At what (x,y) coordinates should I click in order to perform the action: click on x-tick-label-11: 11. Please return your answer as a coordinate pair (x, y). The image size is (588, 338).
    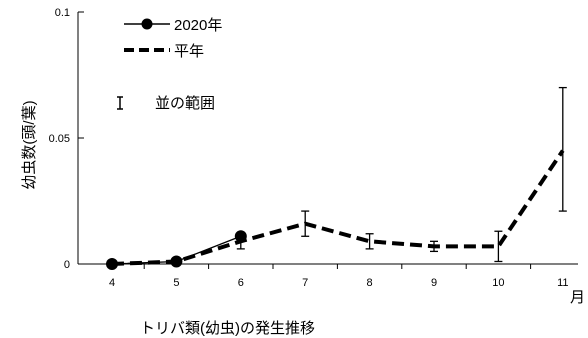
    Looking at the image, I should click on (562, 283).